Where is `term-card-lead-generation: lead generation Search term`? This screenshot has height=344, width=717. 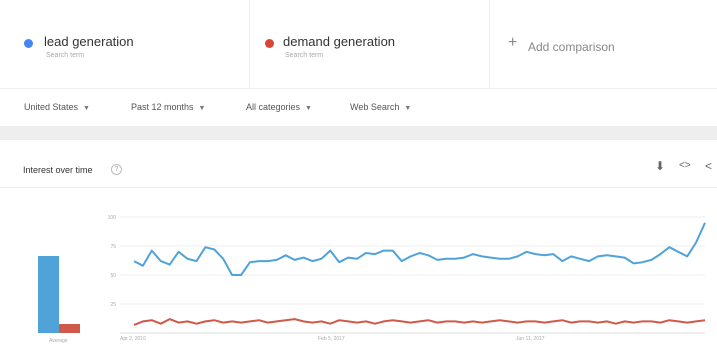 term-card-lead-generation: lead generation Search term is located at coordinates (125, 44).